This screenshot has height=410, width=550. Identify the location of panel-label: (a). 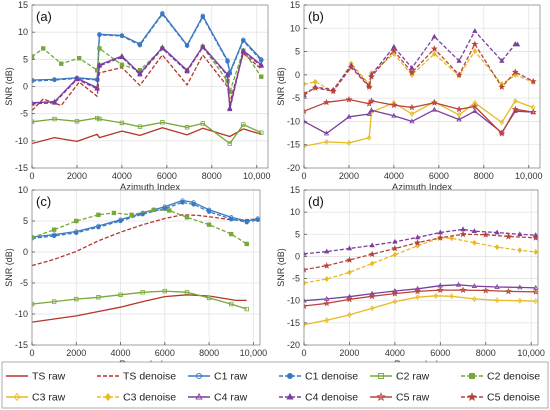
(44, 16).